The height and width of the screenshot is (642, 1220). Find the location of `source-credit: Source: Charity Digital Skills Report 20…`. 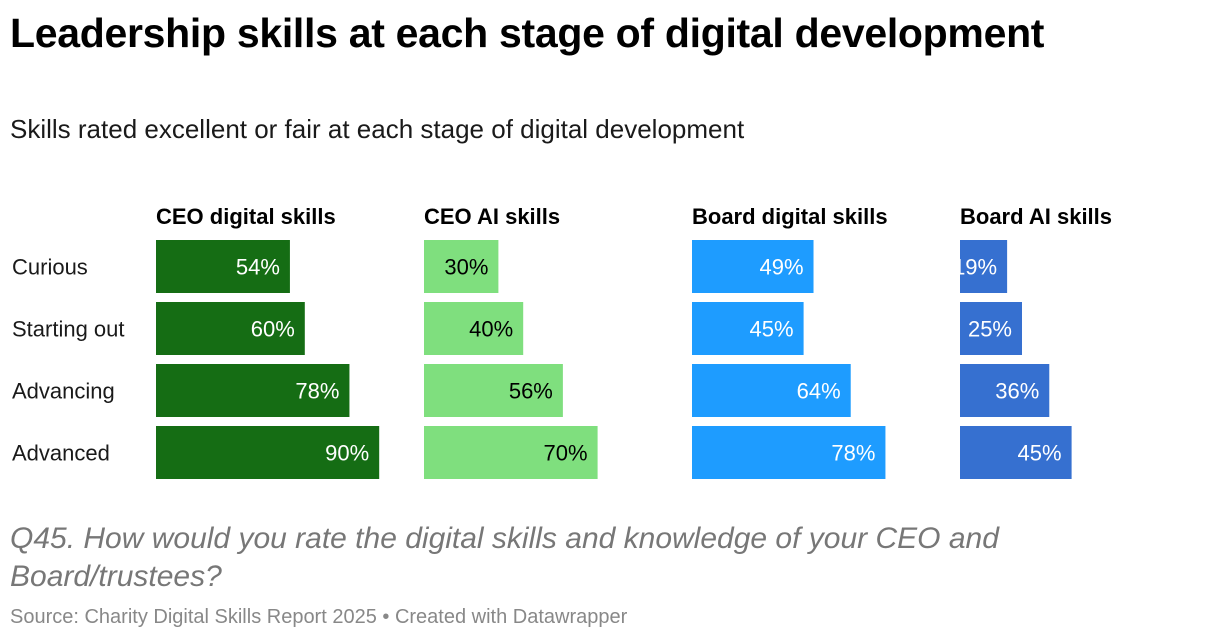

source-credit: Source: Charity Digital Skills Report 20… is located at coordinates (319, 617).